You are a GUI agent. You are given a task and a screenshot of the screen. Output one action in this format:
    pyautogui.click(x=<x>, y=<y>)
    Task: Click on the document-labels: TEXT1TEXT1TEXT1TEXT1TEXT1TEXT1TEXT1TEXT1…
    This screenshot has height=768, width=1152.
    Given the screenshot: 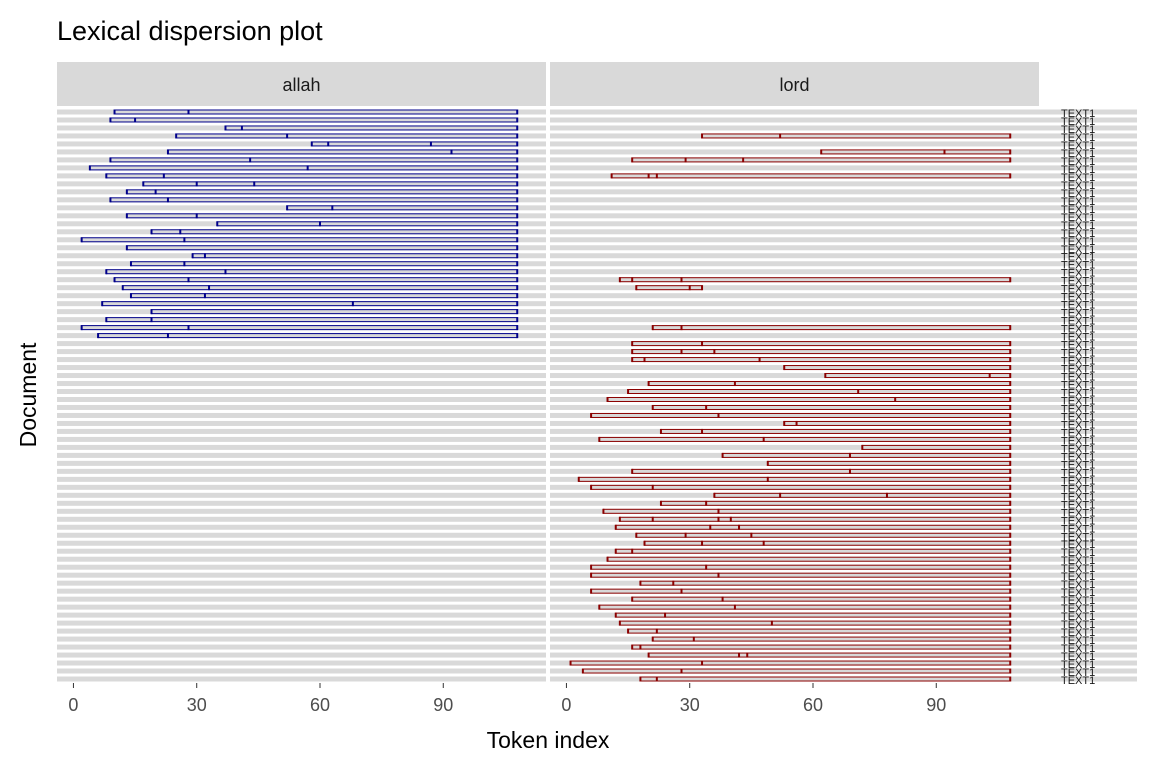 What is the action you would take?
    pyautogui.click(x=1088, y=397)
    